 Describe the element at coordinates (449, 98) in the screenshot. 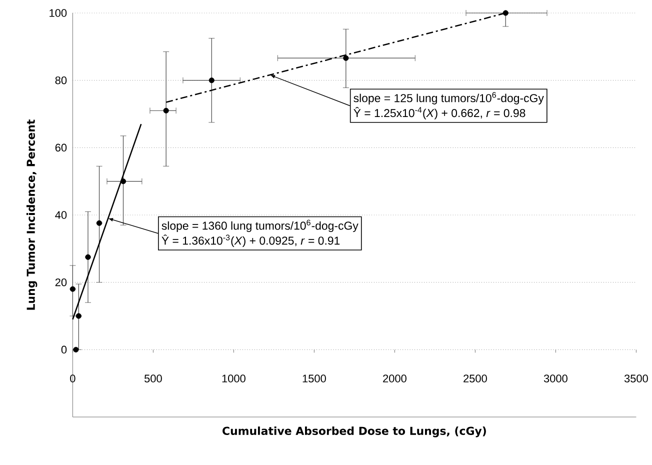

I see `annotation: slope = 125 lung tumors/10$^{6}$-dog-cGy` at that location.